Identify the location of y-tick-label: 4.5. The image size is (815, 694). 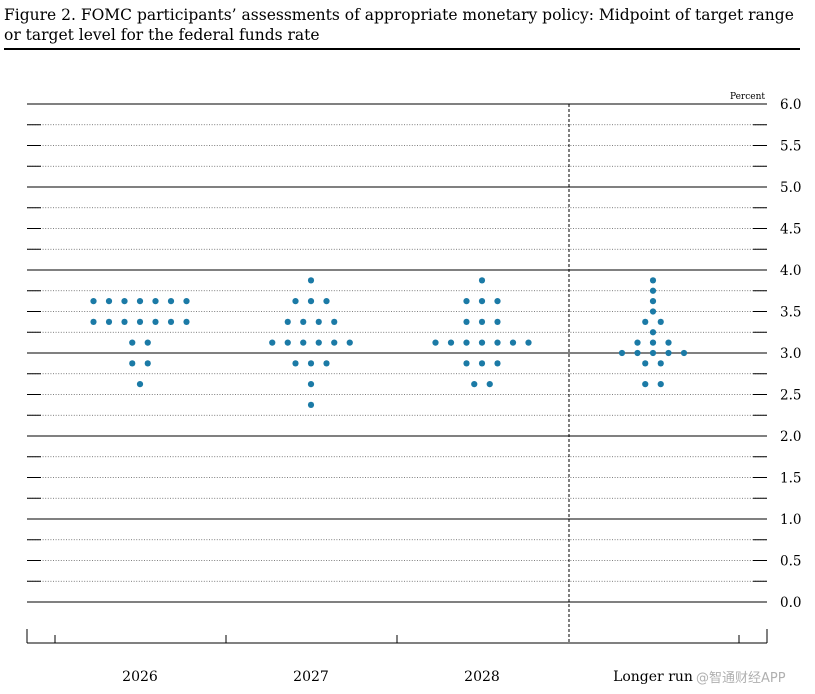
(790, 230).